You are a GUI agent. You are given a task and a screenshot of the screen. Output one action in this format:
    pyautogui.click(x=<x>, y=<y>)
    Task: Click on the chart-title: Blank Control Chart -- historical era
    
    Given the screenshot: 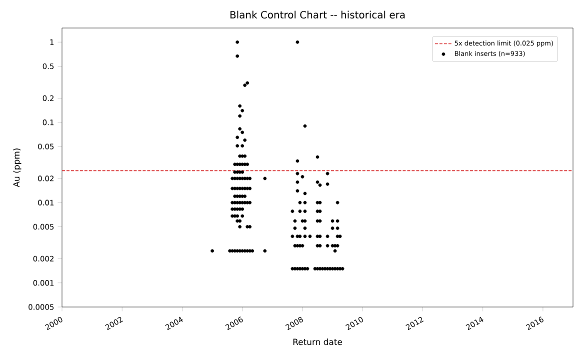 What is the action you would take?
    pyautogui.click(x=317, y=14)
    